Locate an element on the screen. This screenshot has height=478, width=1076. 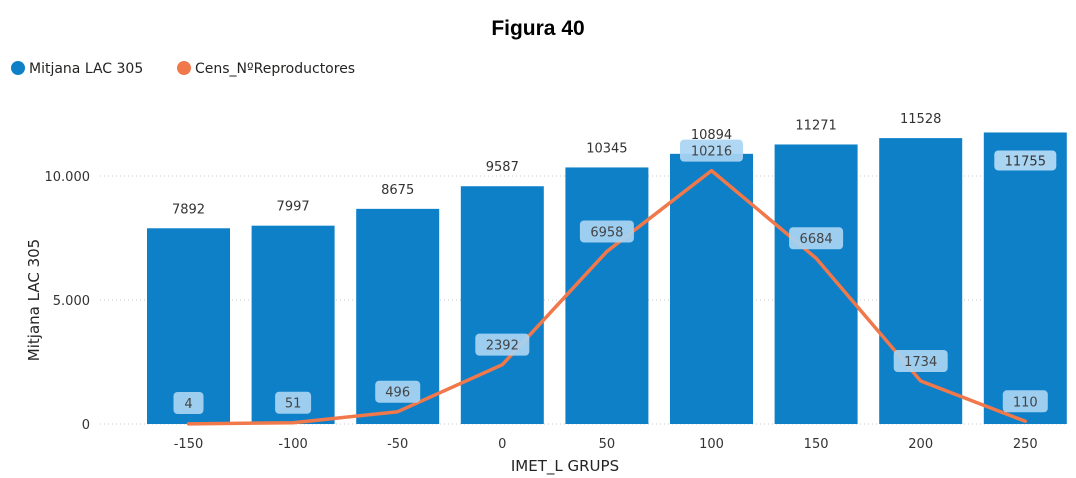
x-tick-label: 100 is located at coordinates (711, 444).